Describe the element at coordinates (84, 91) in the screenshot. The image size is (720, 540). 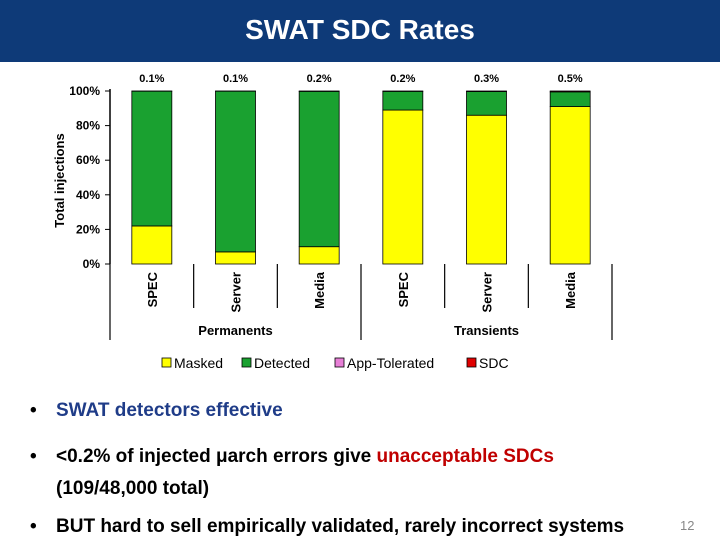
I see `y-tick-label: 100%` at that location.